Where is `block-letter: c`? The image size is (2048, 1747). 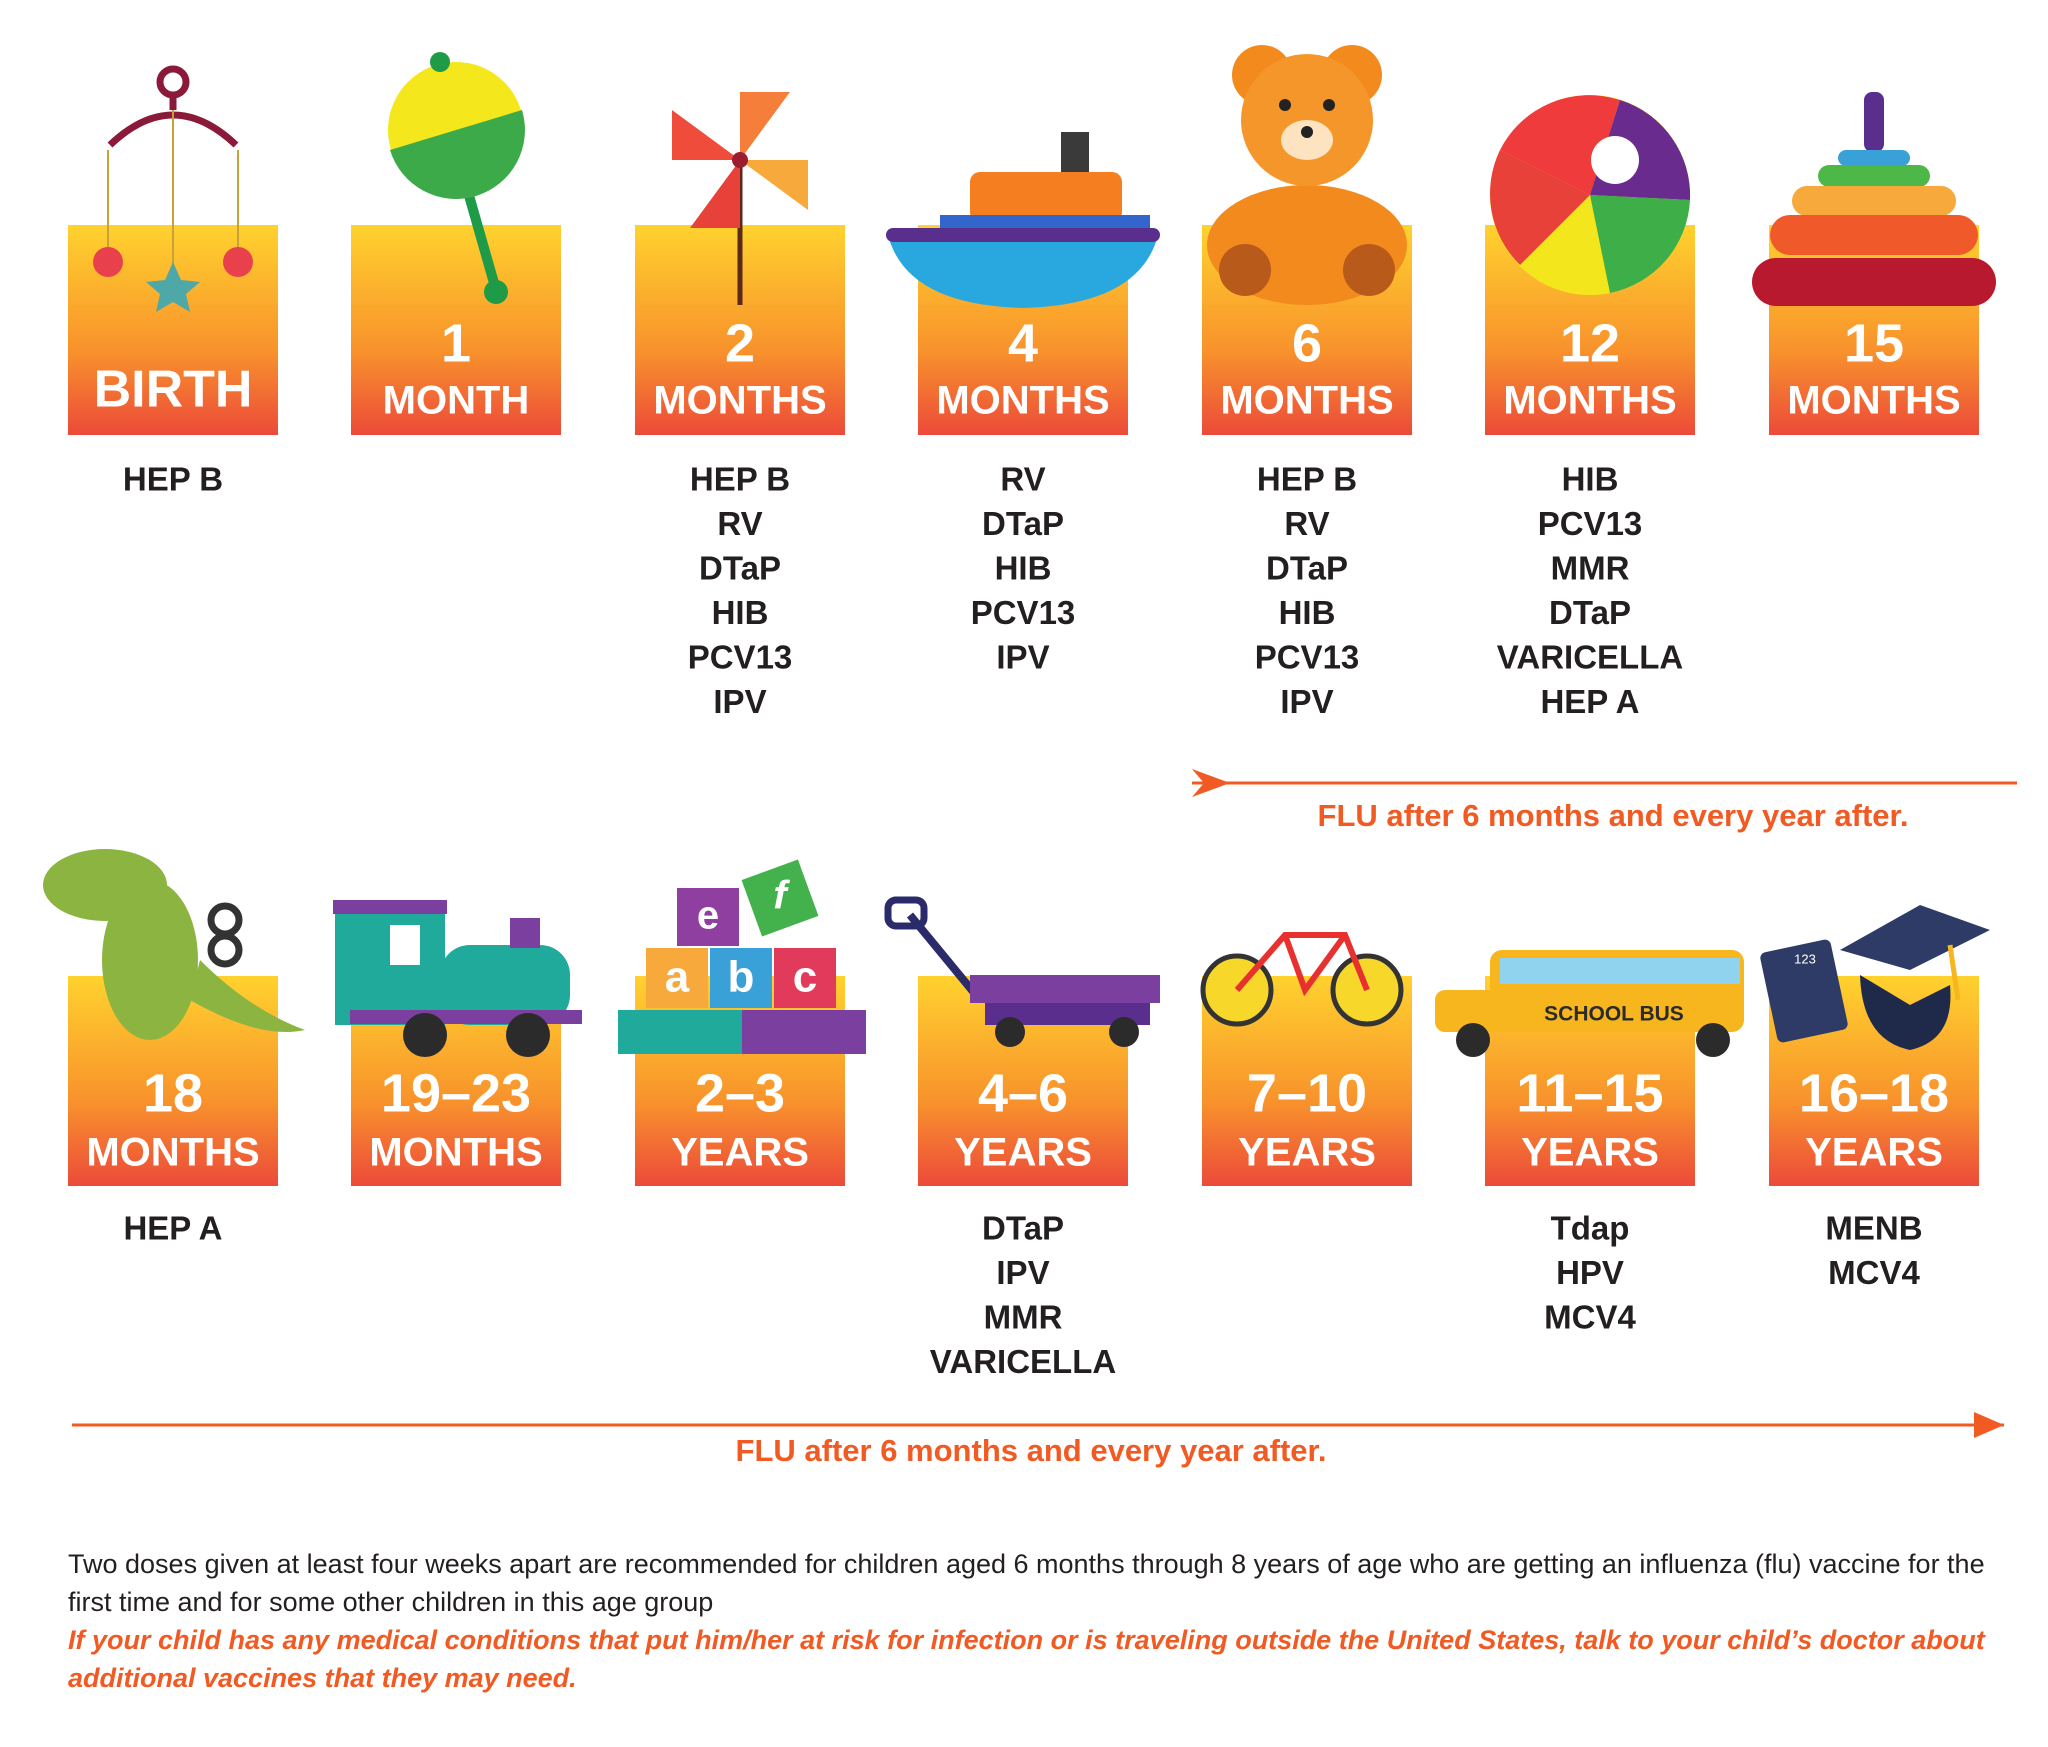
block-letter: c is located at coordinates (805, 977).